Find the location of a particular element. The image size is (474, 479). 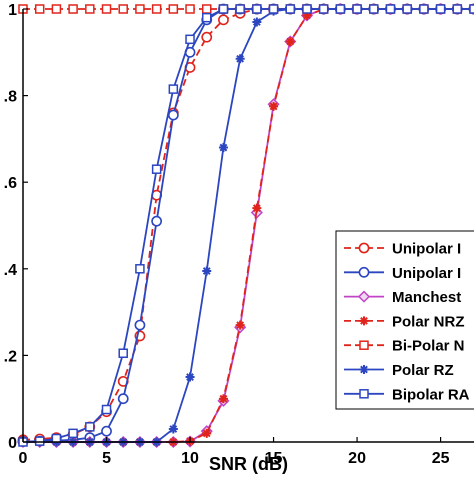

legend-label-3: Polar NRZ is located at coordinates (428, 321).